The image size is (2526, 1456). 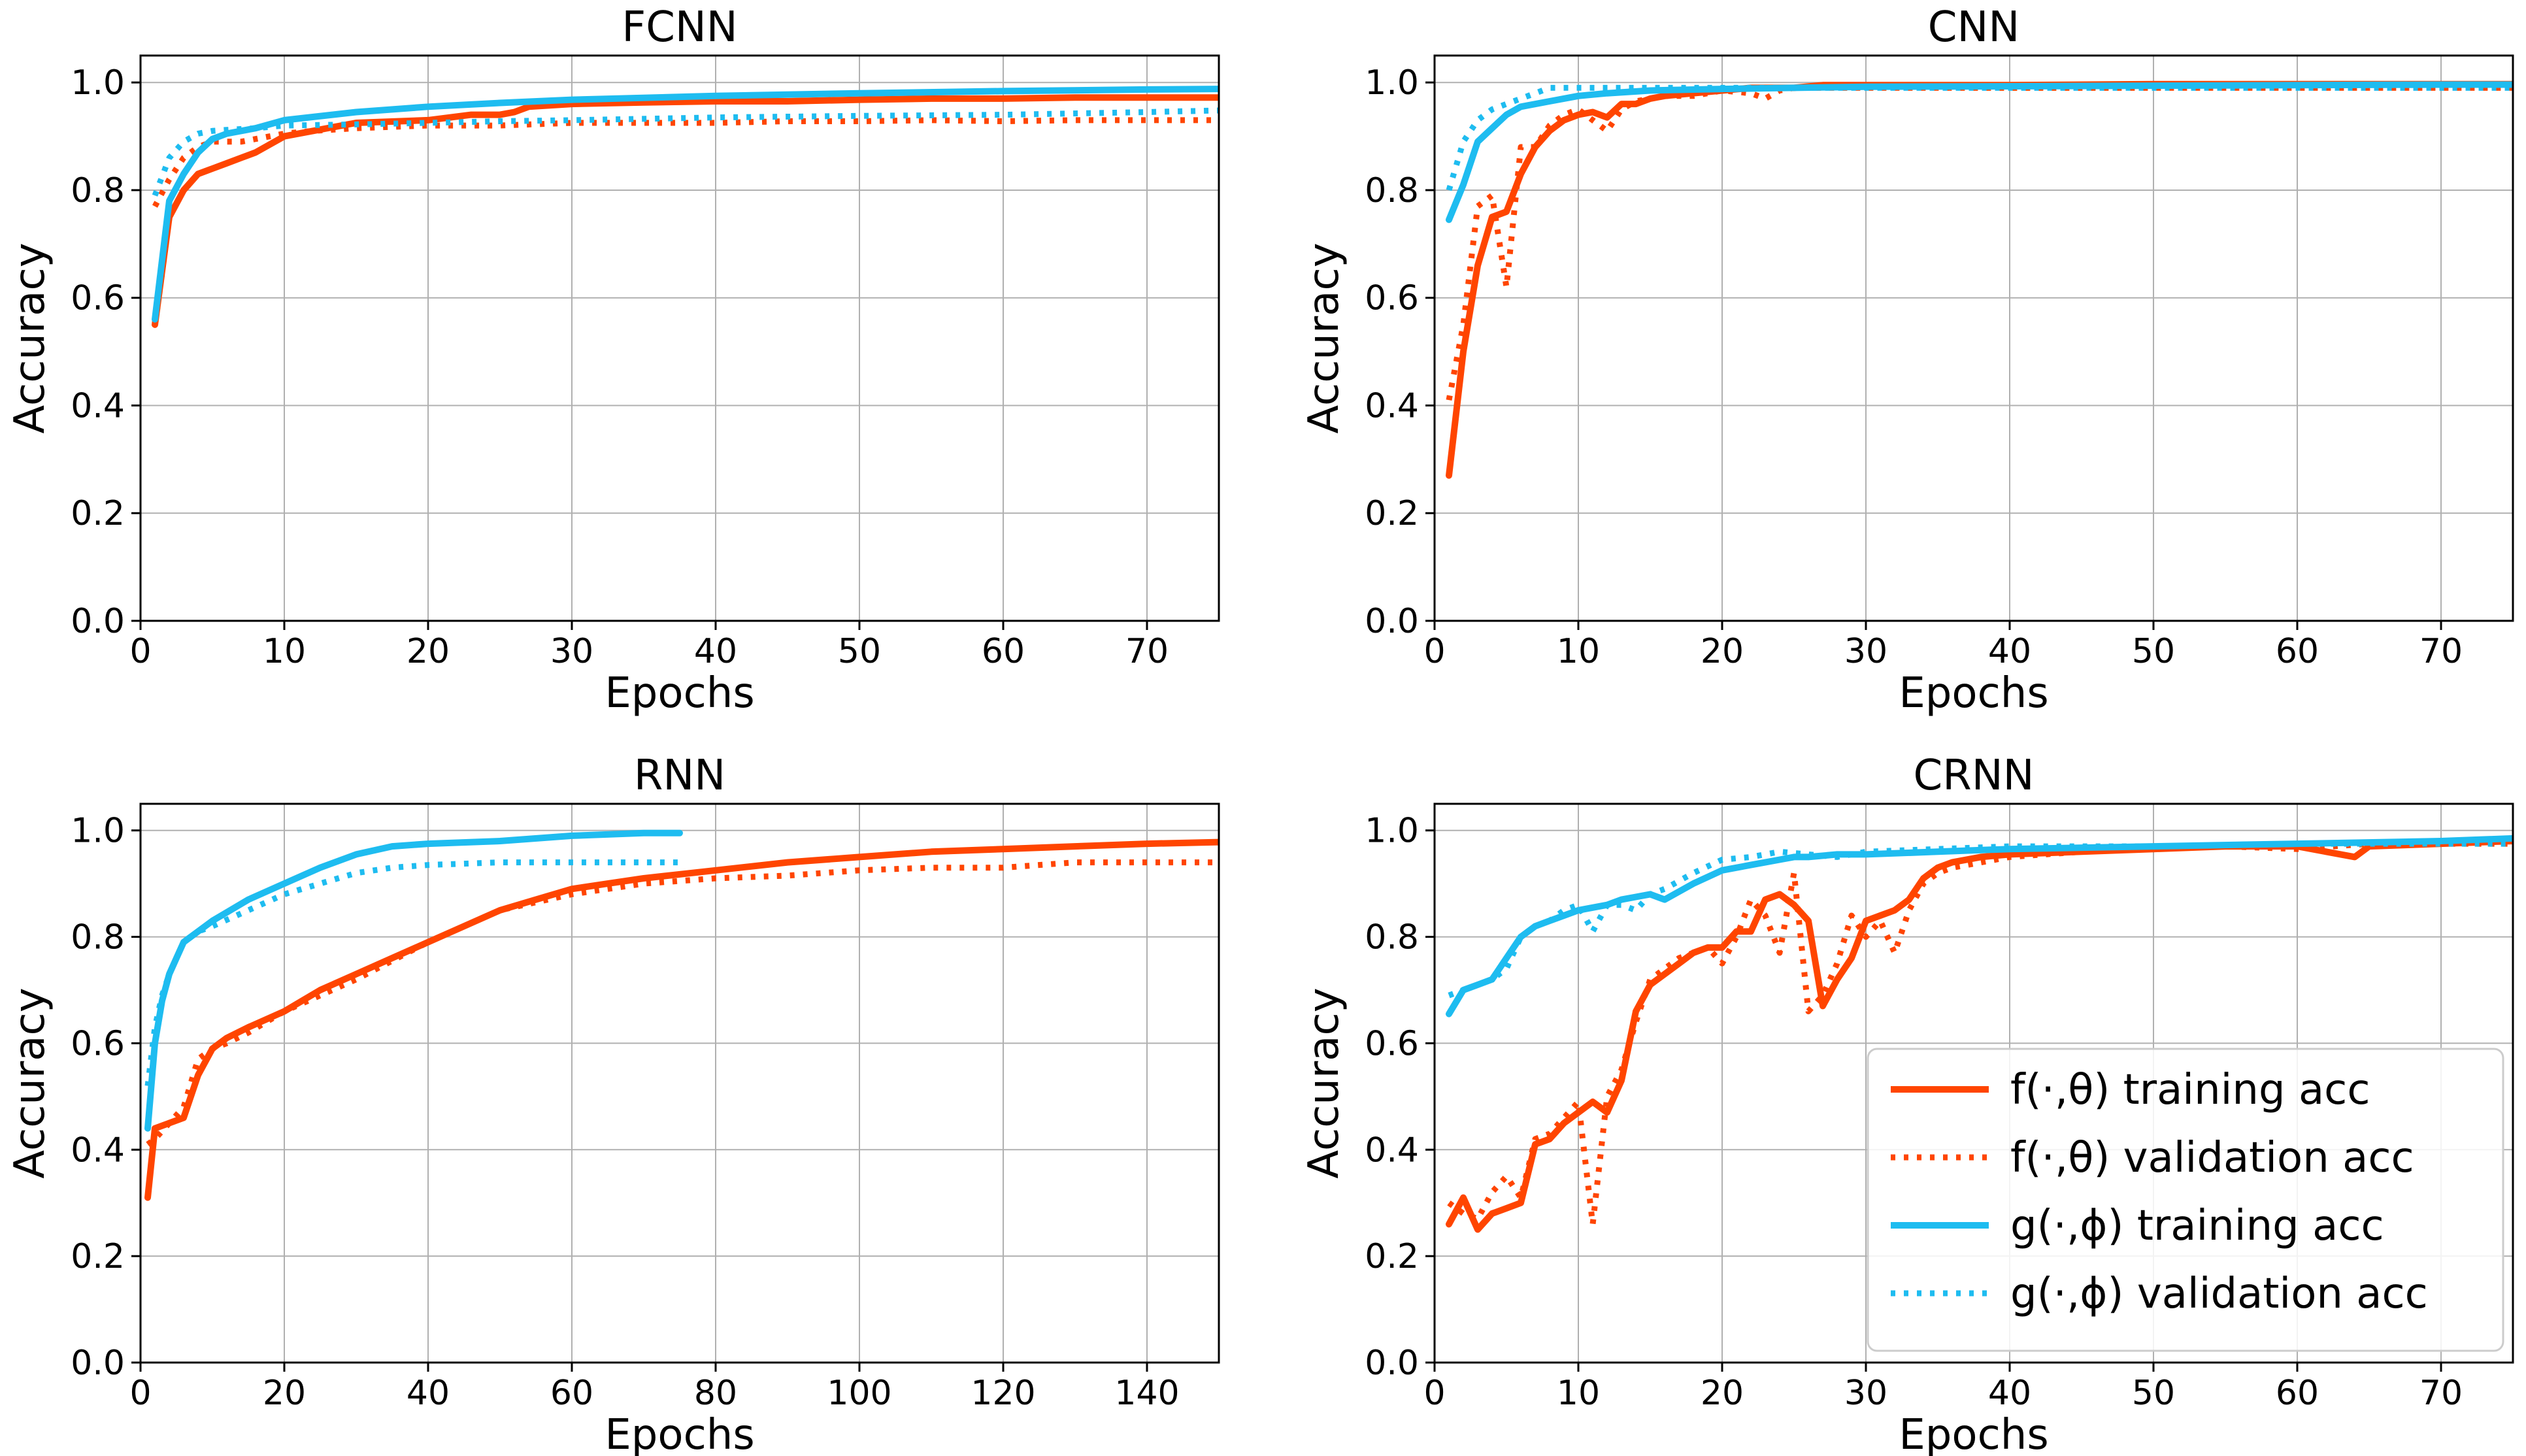 I want to click on chart-title: RNN, so click(x=679, y=776).